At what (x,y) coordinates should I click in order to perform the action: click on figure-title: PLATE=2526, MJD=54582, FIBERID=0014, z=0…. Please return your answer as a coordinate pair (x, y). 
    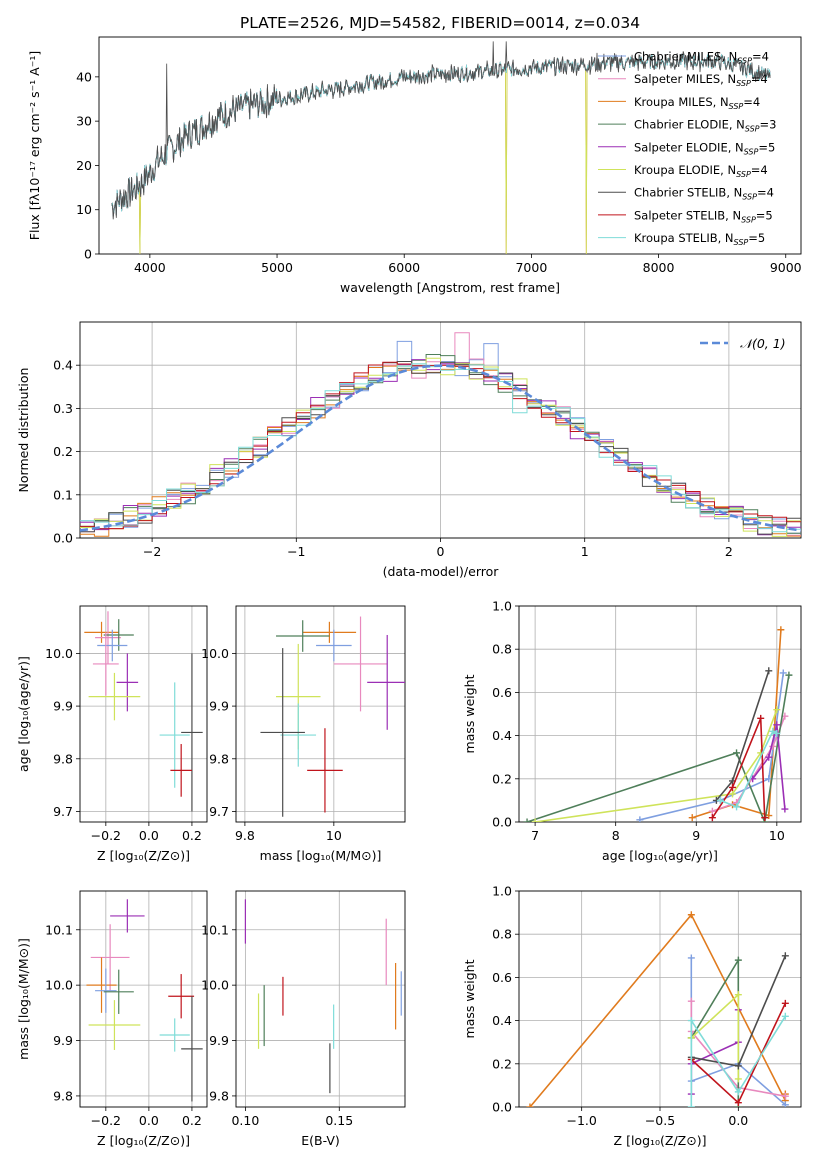
    Looking at the image, I should click on (440, 23).